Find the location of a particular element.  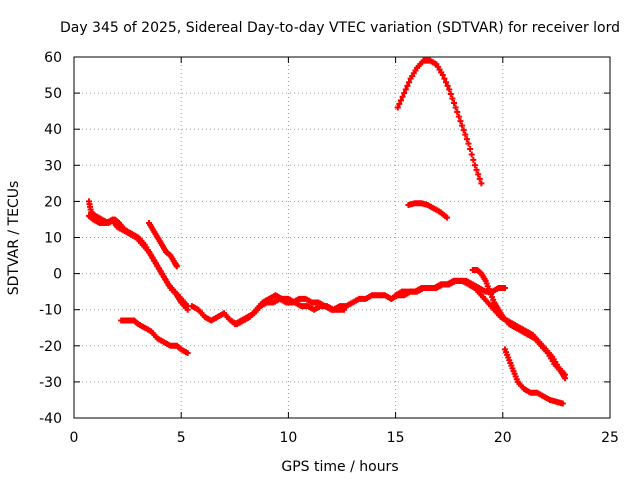

y-tick-label: -20 is located at coordinates (50, 347).